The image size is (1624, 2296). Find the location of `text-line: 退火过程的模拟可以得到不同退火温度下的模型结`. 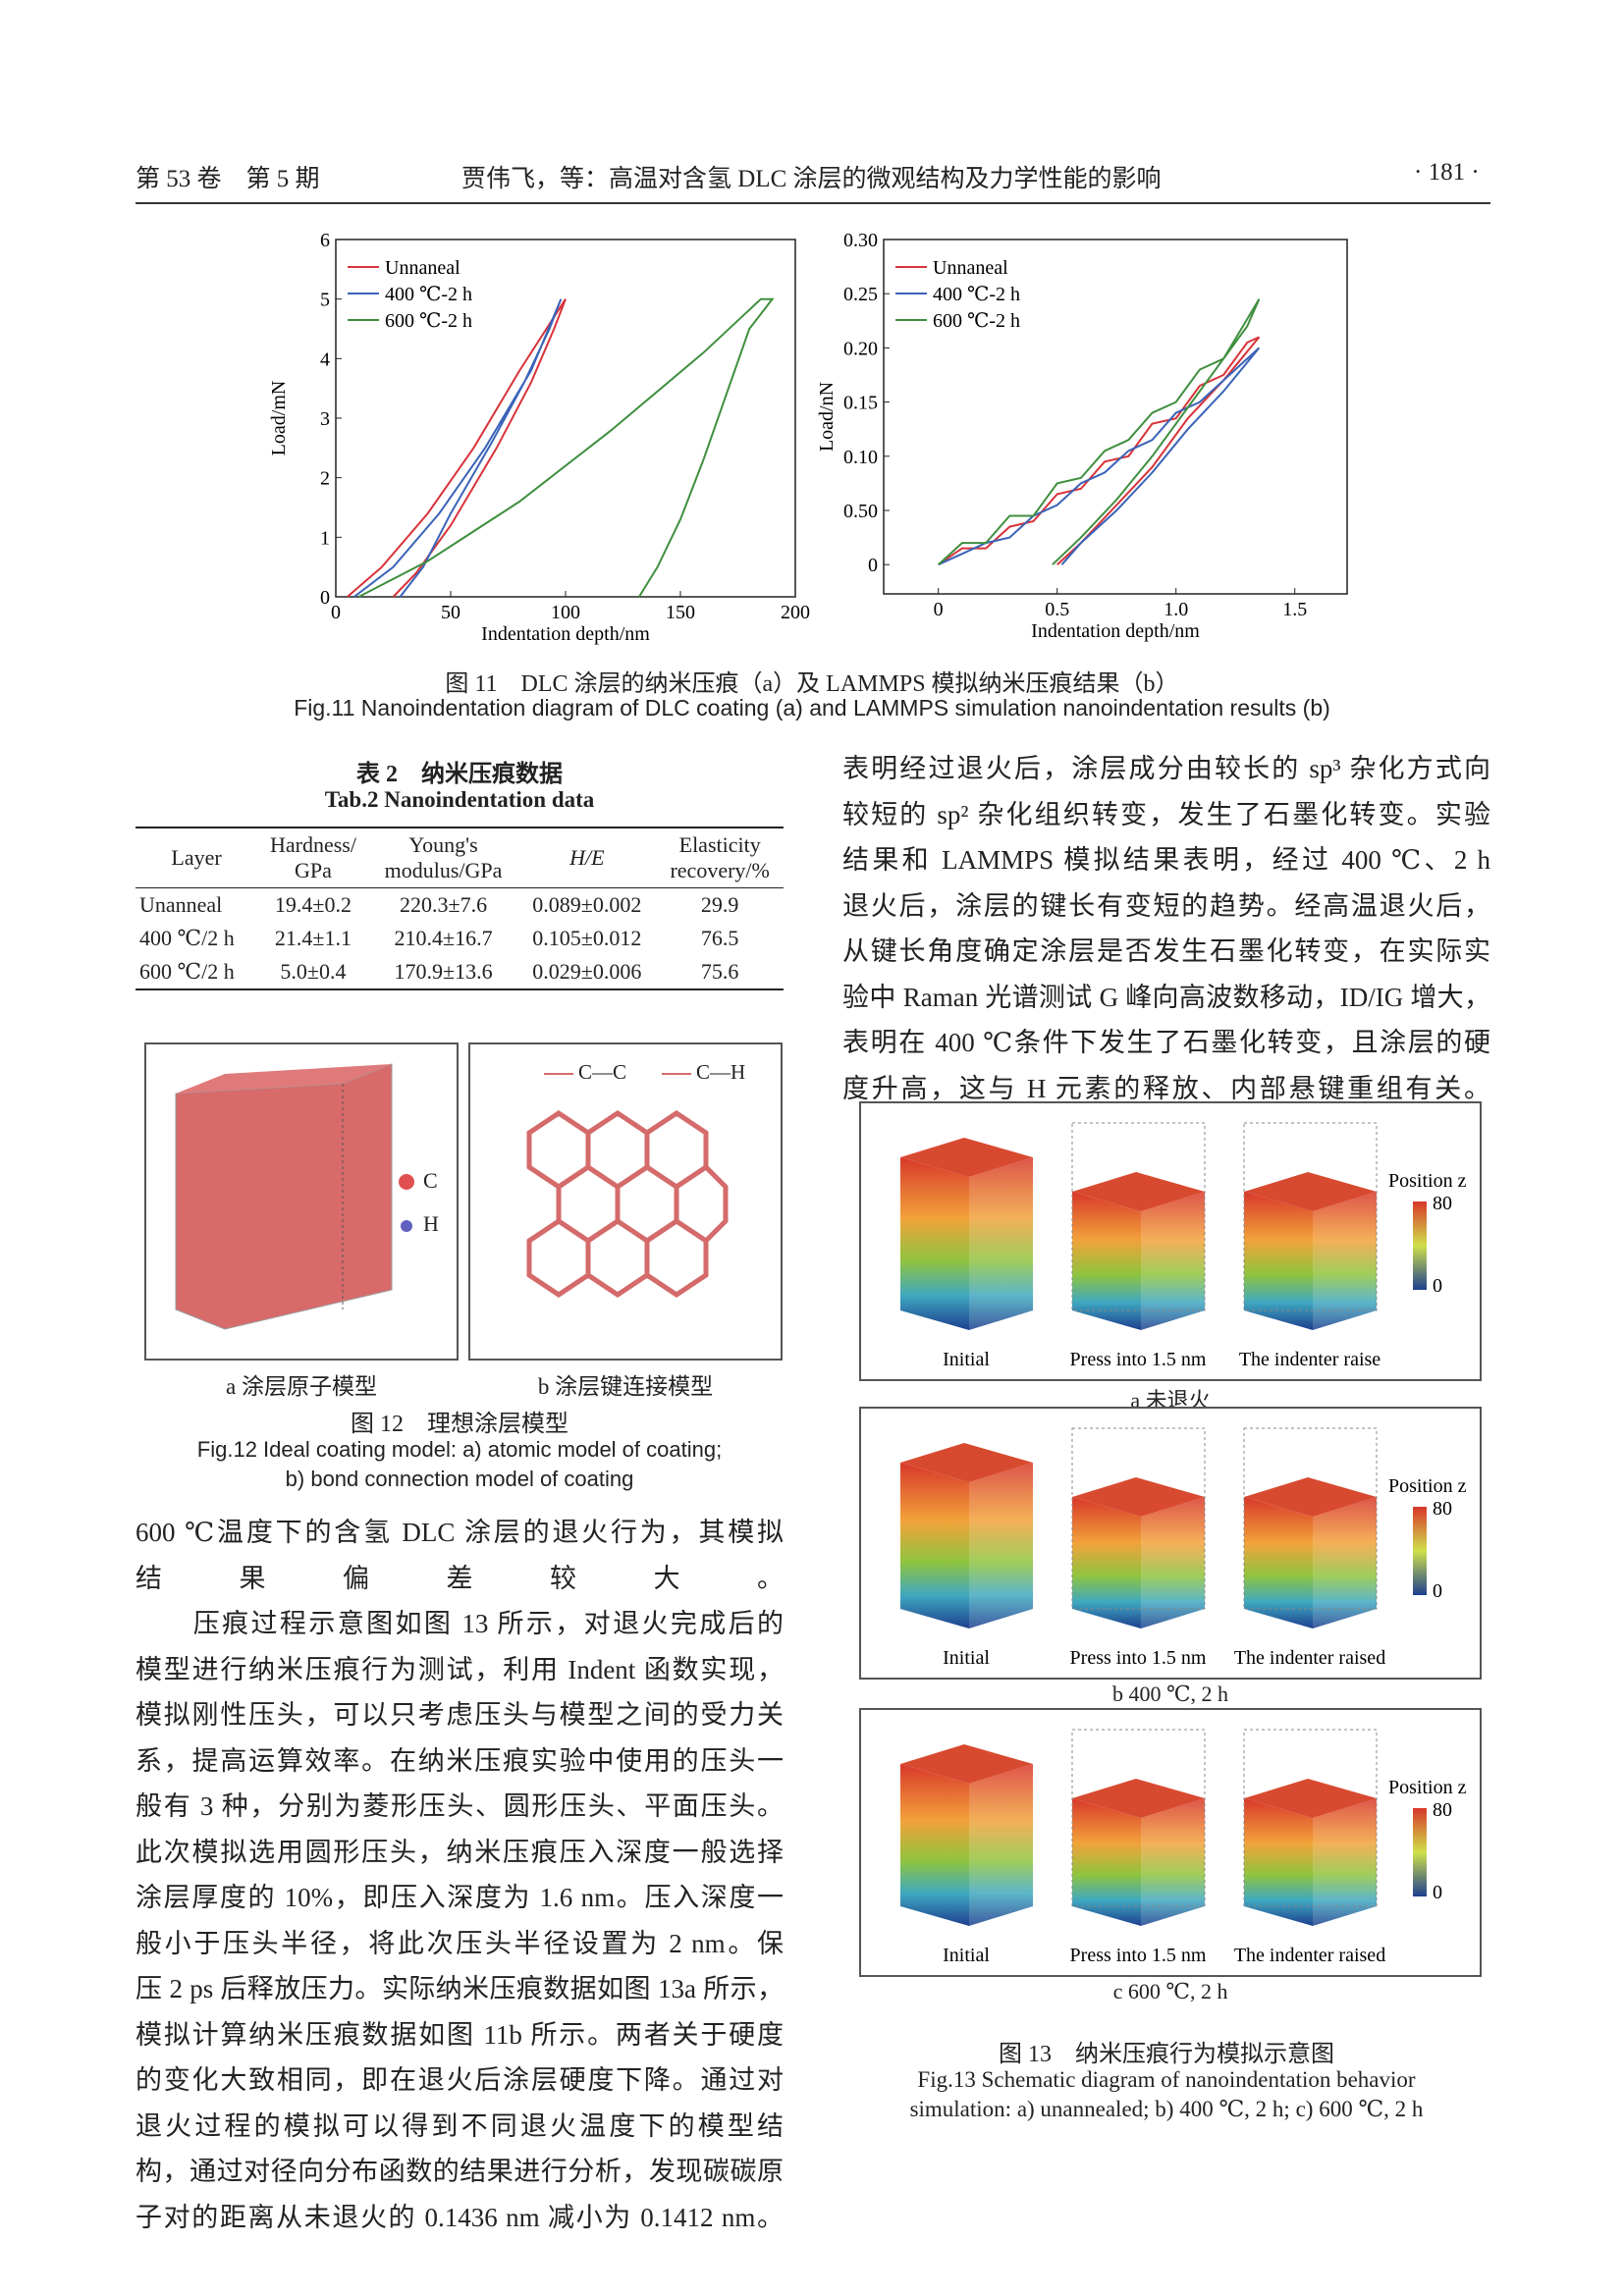

text-line: 退火过程的模拟可以得到不同退火温度下的模型结 is located at coordinates (459, 2125).